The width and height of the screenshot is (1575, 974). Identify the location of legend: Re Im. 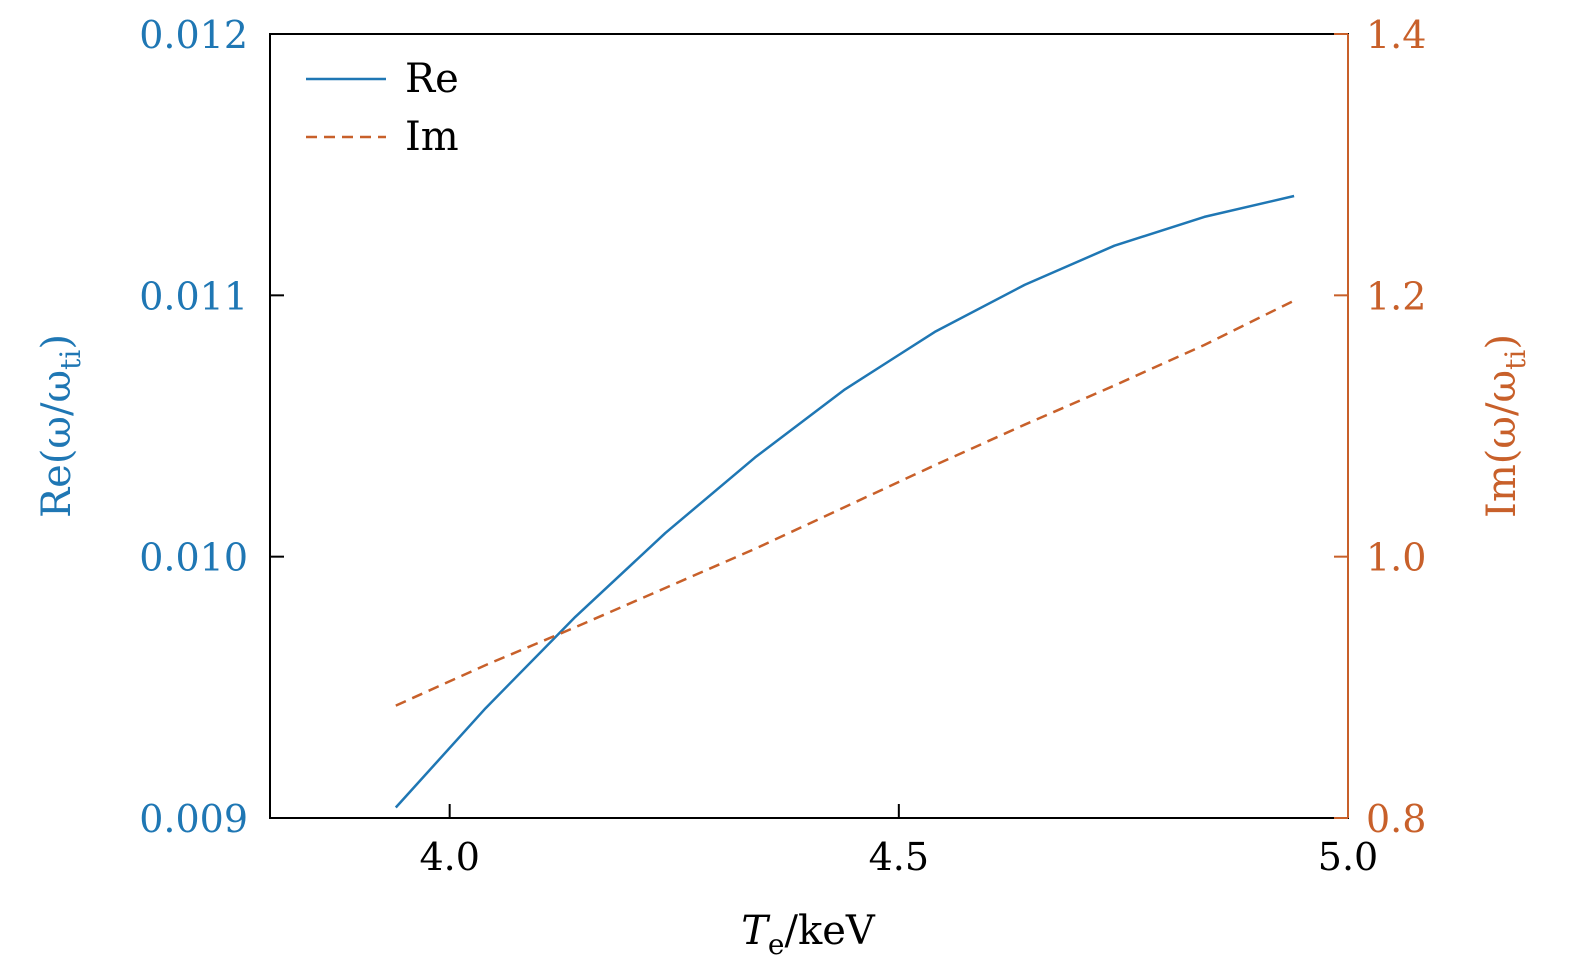
(382, 108).